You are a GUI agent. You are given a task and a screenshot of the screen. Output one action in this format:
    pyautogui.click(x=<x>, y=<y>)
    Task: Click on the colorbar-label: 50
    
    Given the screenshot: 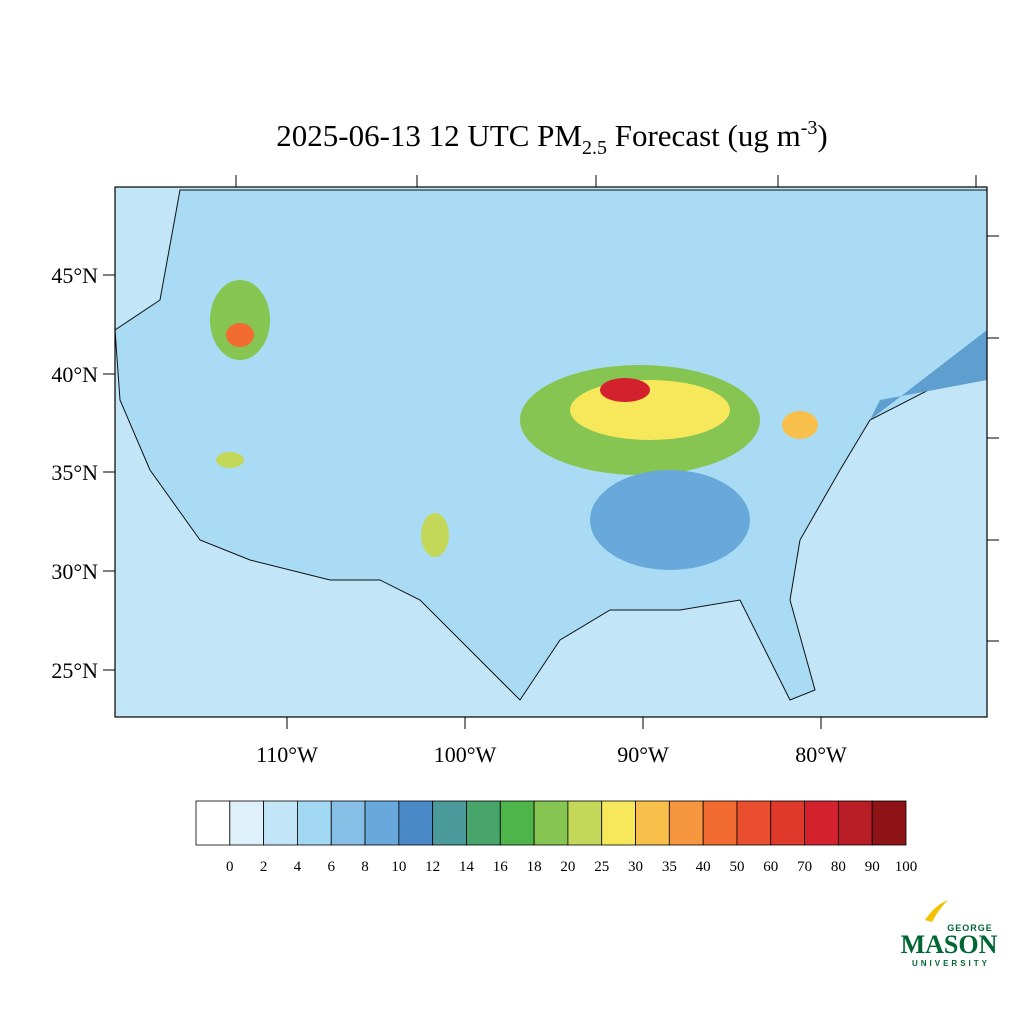 What is the action you would take?
    pyautogui.click(x=736, y=867)
    